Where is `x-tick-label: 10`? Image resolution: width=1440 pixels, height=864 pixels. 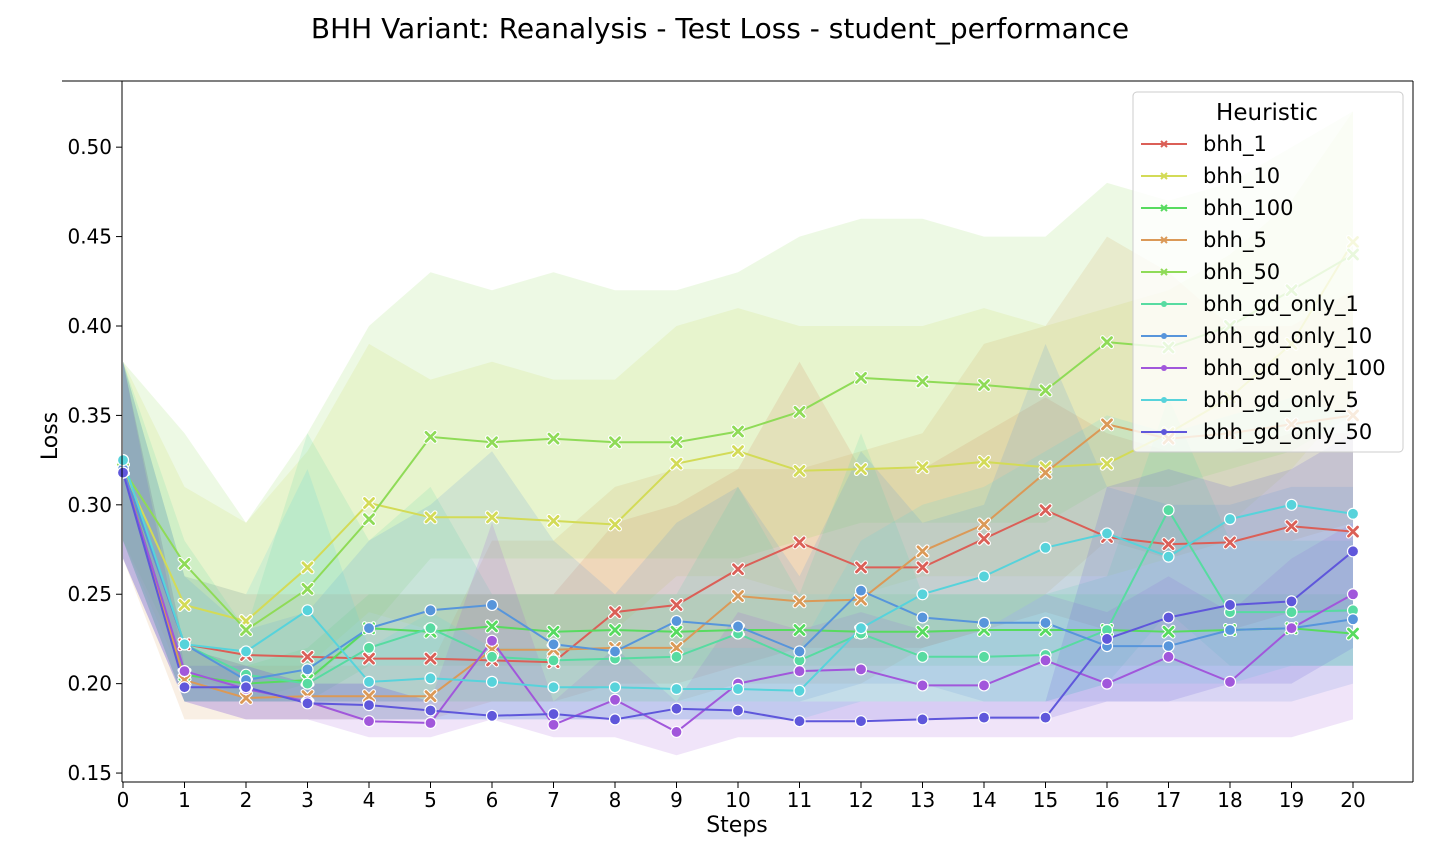
x-tick-label: 10 is located at coordinates (737, 800).